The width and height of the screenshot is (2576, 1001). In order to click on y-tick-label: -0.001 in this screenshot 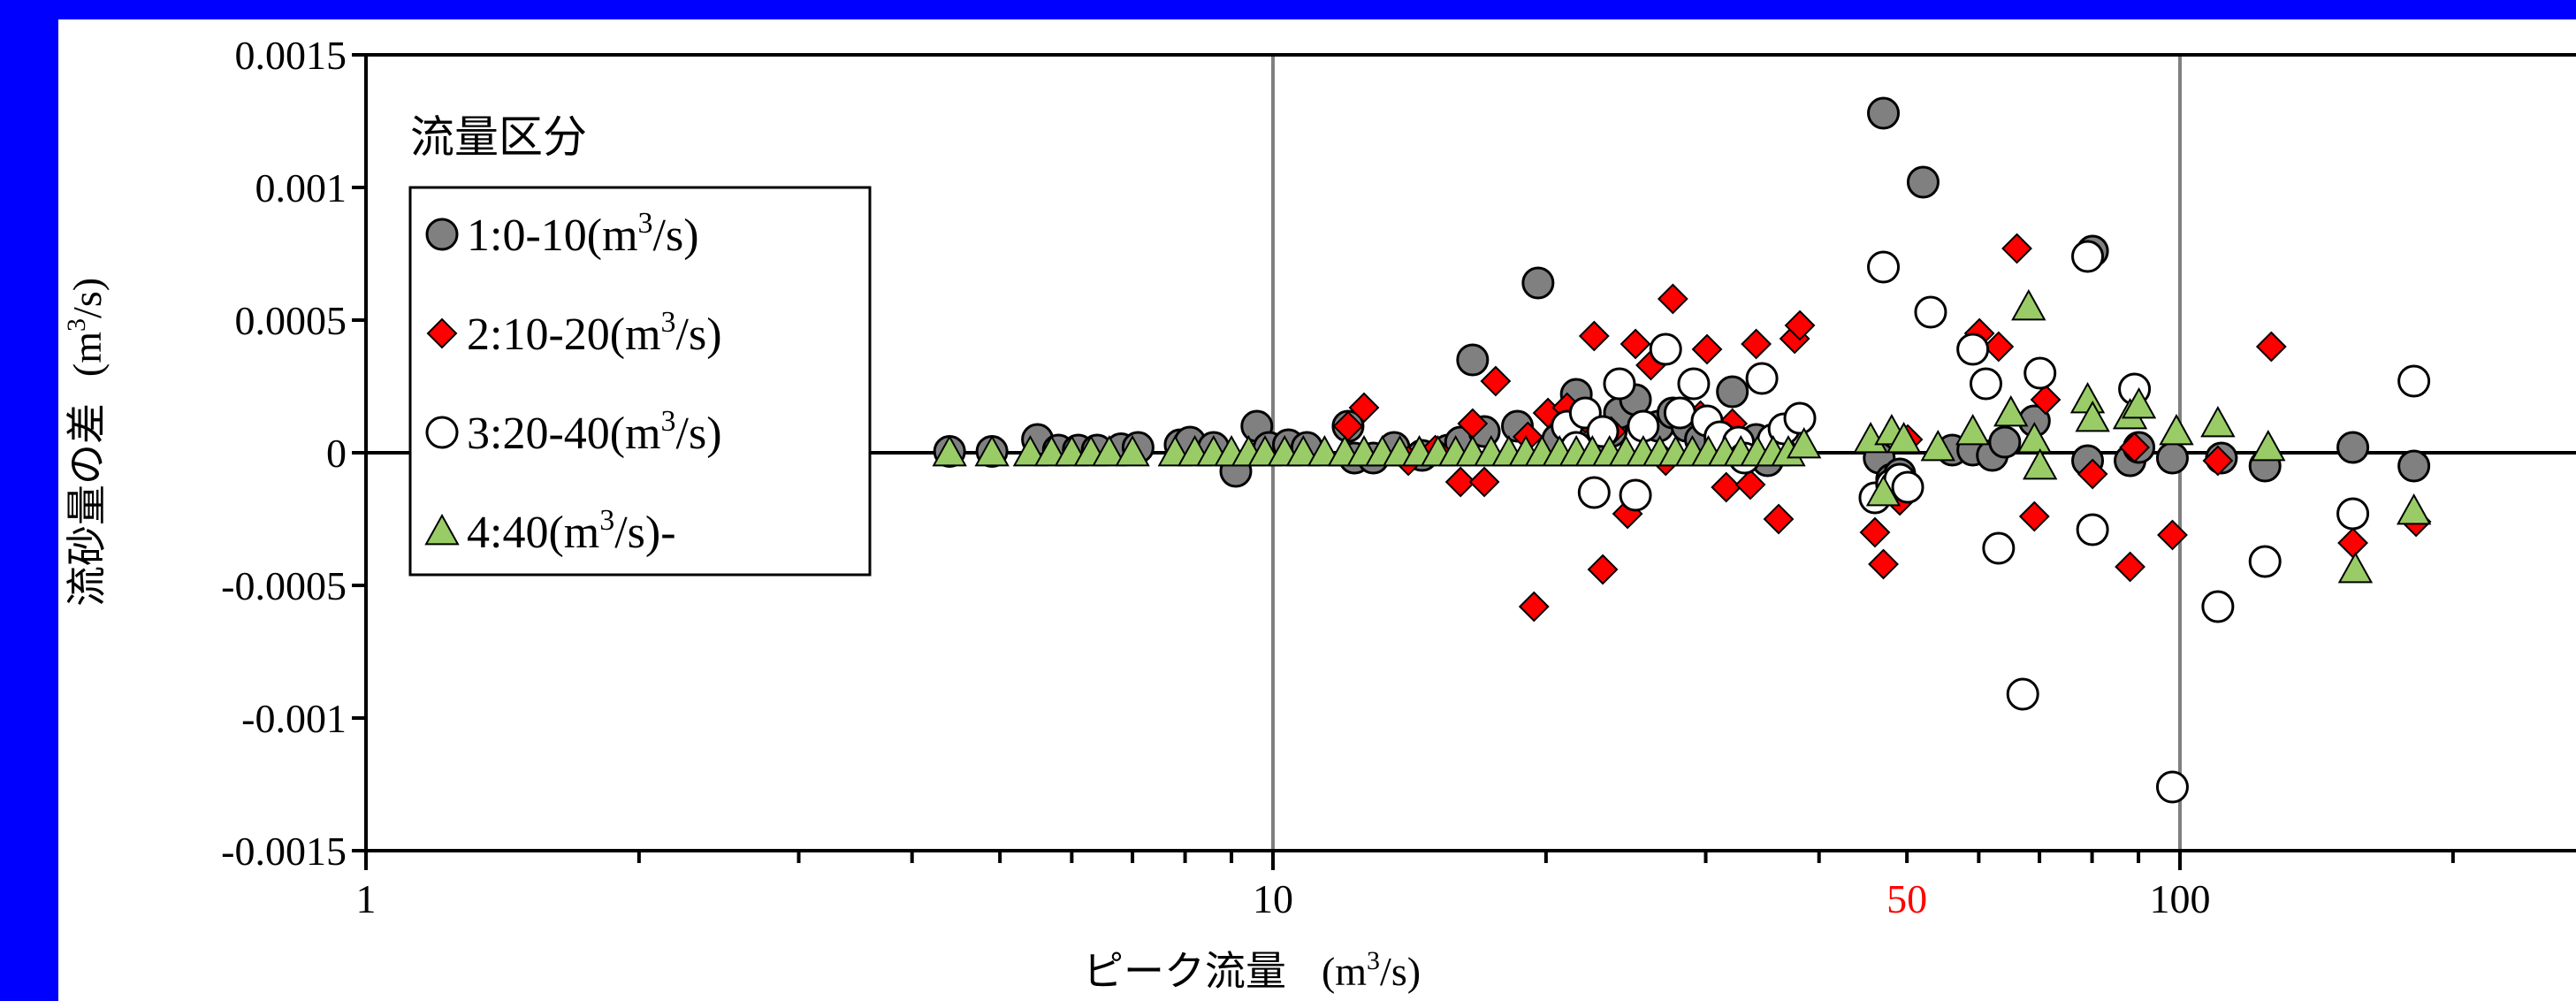, I will do `click(294, 718)`.